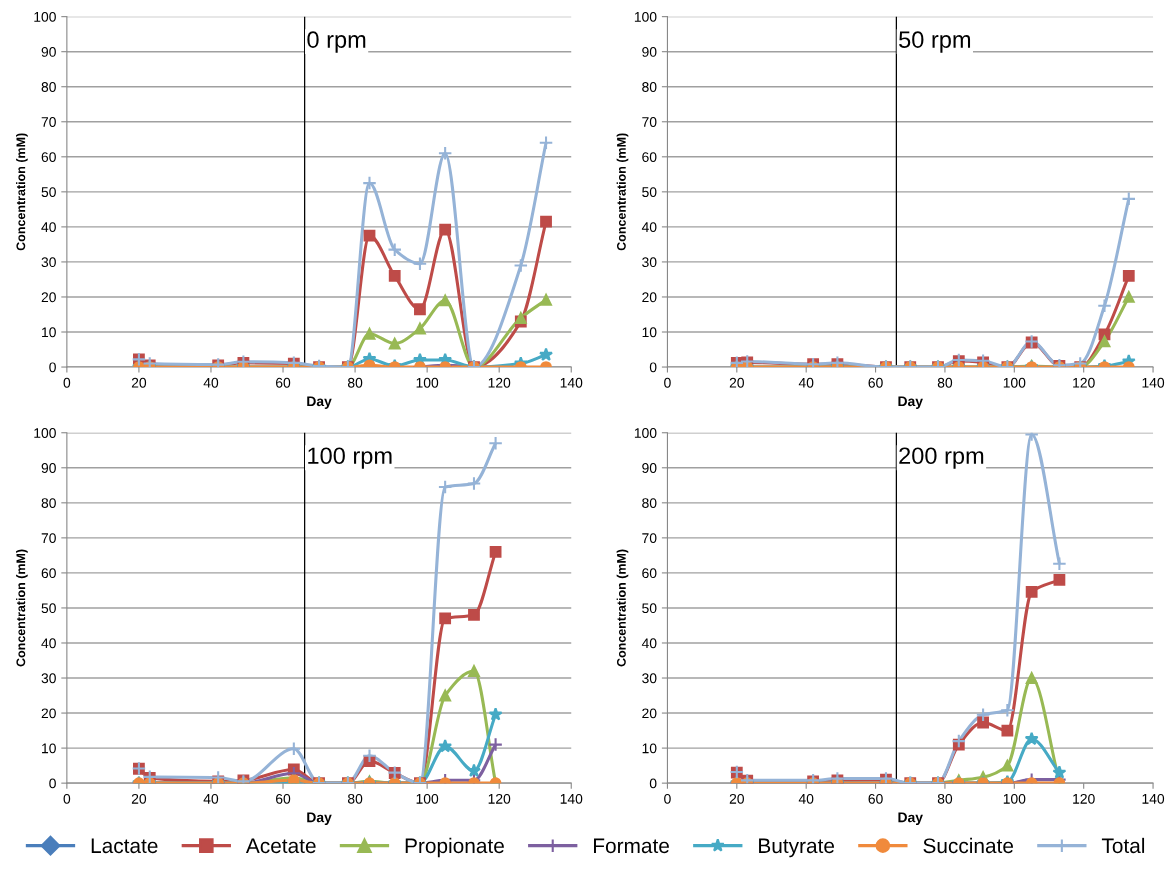 The image size is (1173, 876). What do you see at coordinates (941, 458) in the screenshot?
I see `annotation: 200 rpm` at bounding box center [941, 458].